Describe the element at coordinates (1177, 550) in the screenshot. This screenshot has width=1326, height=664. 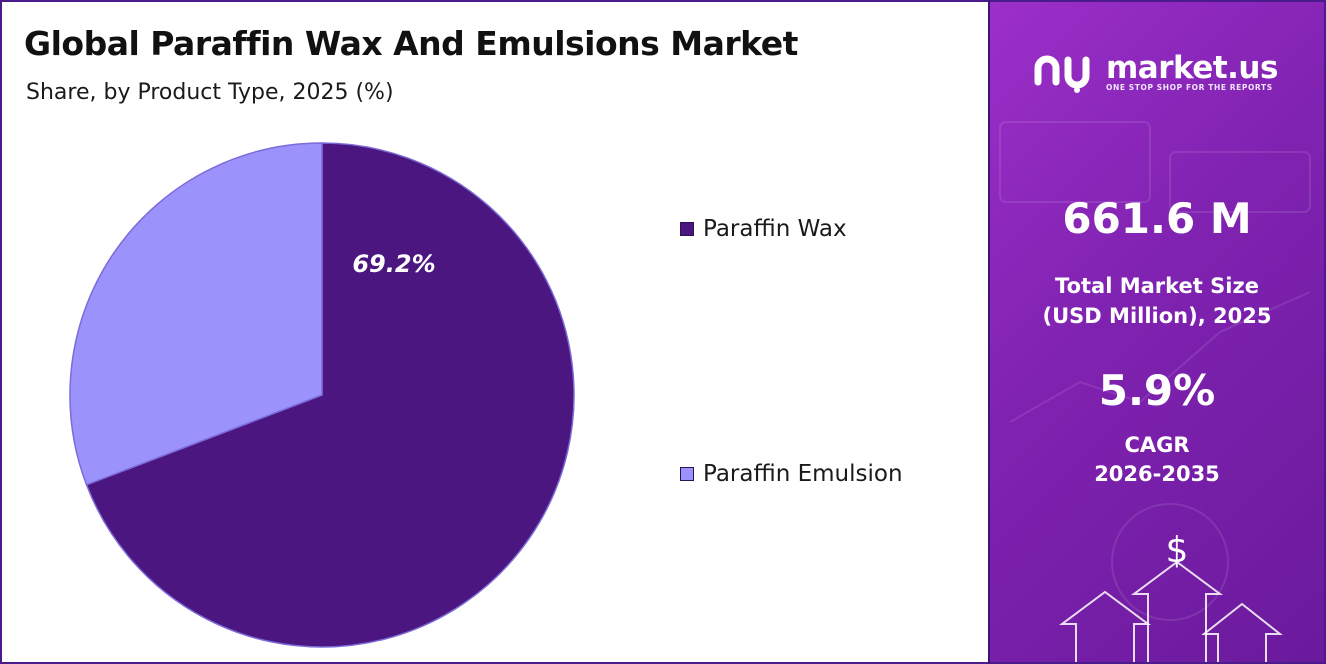
I see `dollar-icon: $` at that location.